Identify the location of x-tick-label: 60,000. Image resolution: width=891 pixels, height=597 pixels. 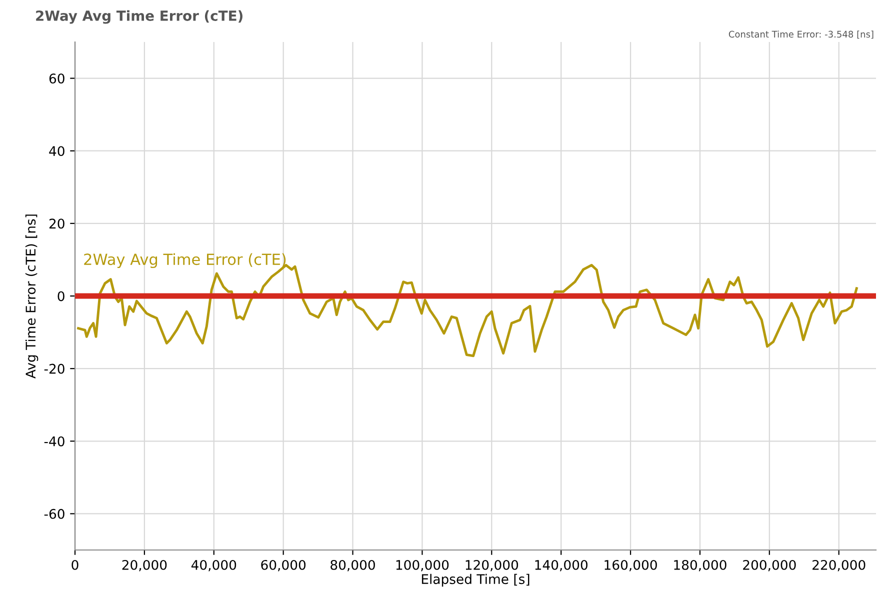
(283, 566).